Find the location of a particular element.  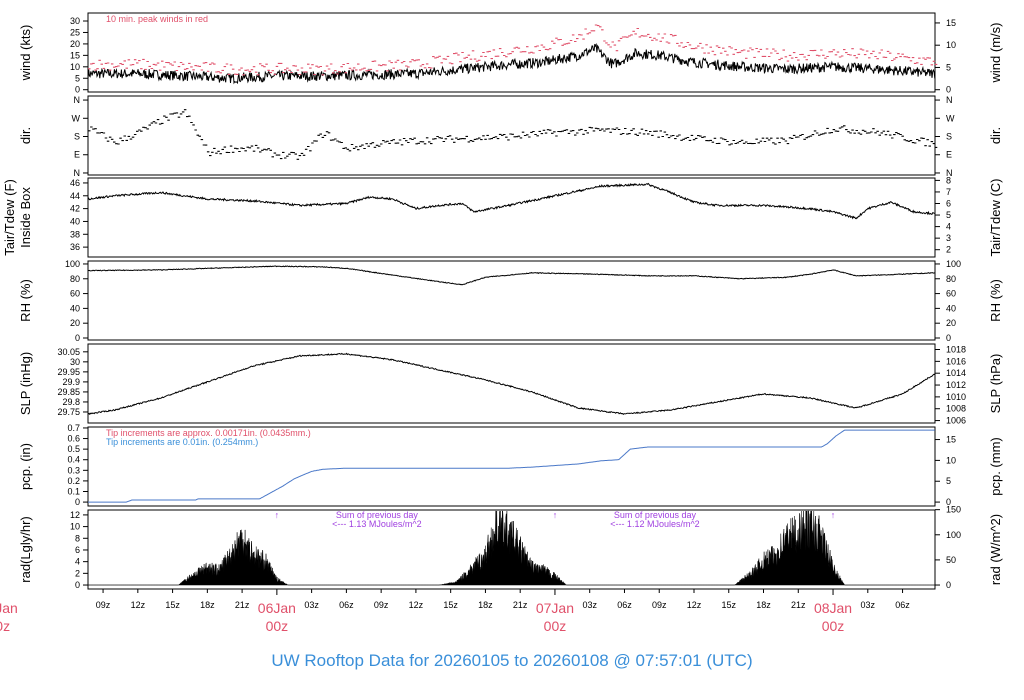

series-relative-humidity is located at coordinates (511, 275).